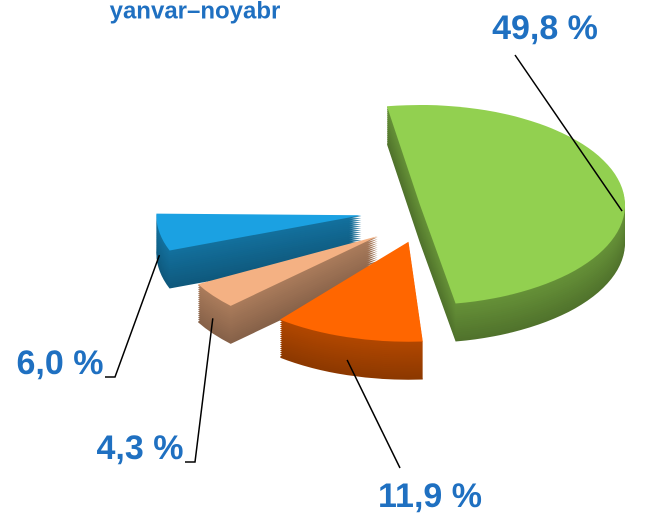 The width and height of the screenshot is (645, 529). What do you see at coordinates (140, 448) in the screenshot?
I see `data-label: 4,3 %` at bounding box center [140, 448].